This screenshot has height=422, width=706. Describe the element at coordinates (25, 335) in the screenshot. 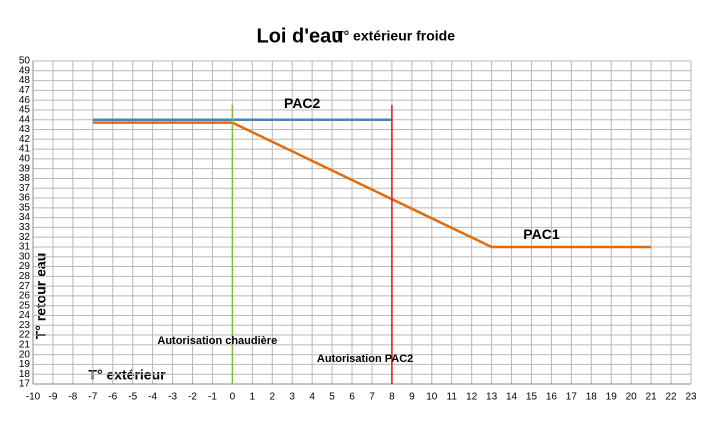

I see `y-tick-label: 22` at that location.